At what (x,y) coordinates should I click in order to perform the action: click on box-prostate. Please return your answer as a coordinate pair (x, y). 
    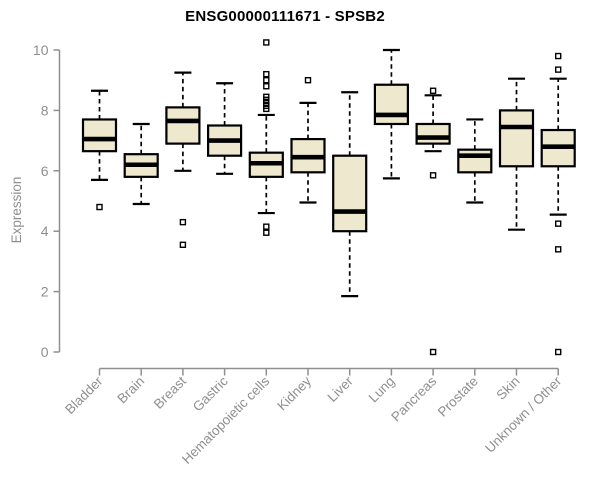
    Looking at the image, I should click on (475, 161).